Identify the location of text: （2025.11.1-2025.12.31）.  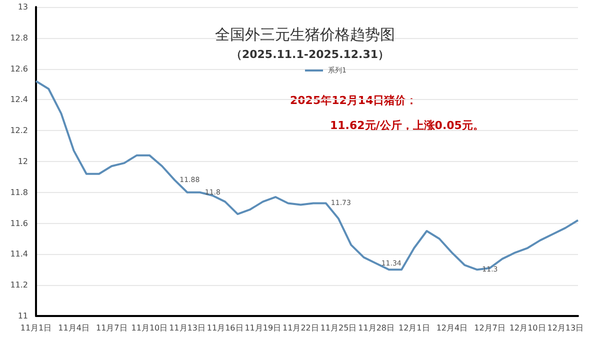
(310, 54).